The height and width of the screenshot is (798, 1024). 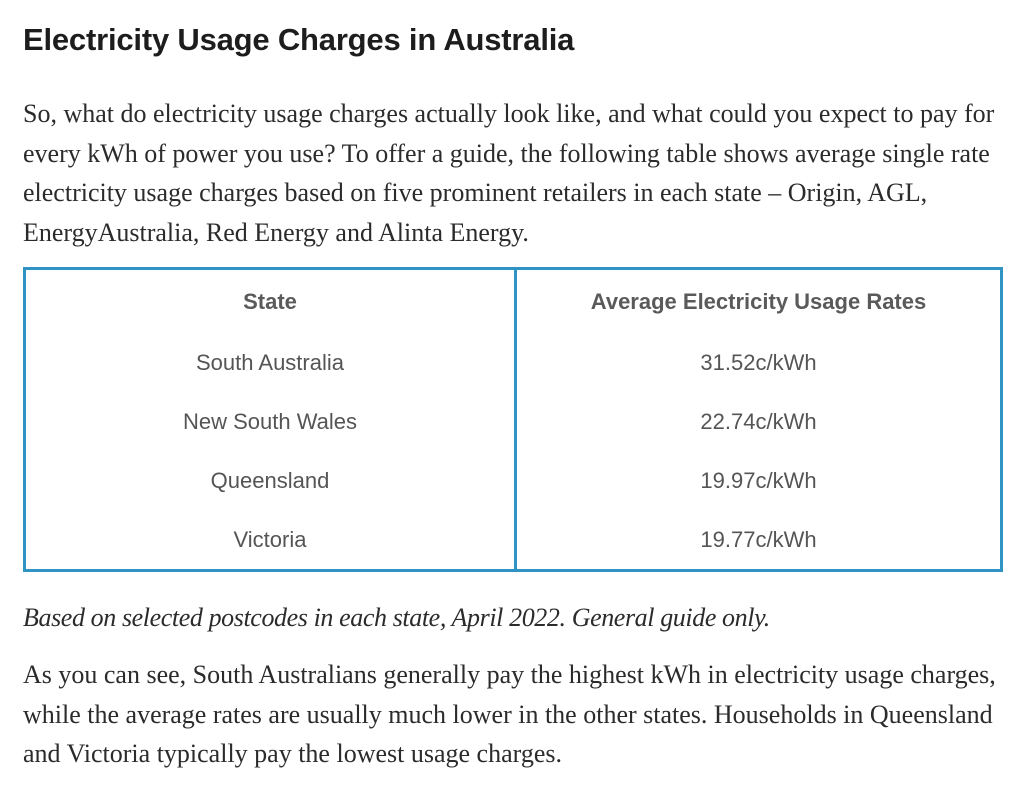 What do you see at coordinates (758, 480) in the screenshot?
I see `rate-cell: 19.97c/kWh` at bounding box center [758, 480].